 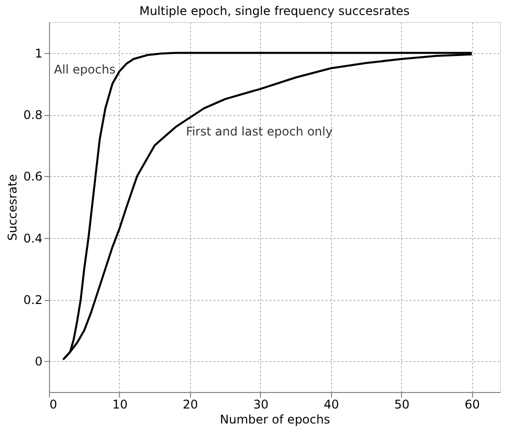 What do you see at coordinates (32, 177) in the screenshot?
I see `y-tick-label: 0.6` at bounding box center [32, 177].